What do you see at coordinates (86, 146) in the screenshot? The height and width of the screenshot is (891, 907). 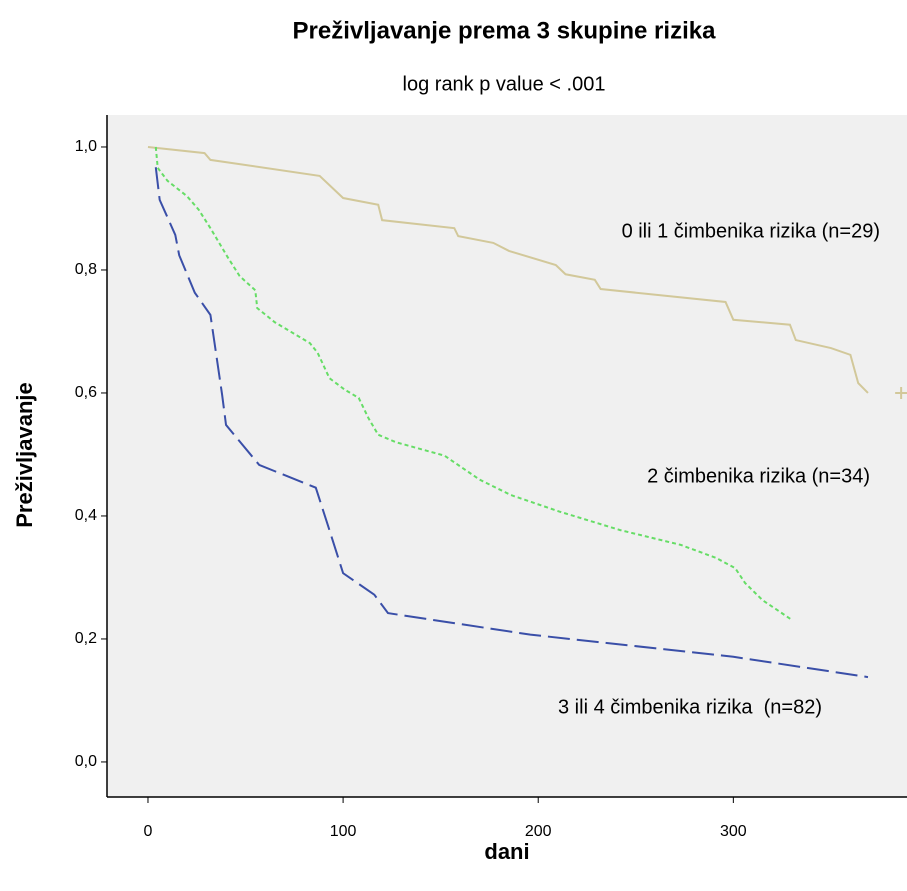 I see `y-tick-label: 1,0` at bounding box center [86, 146].